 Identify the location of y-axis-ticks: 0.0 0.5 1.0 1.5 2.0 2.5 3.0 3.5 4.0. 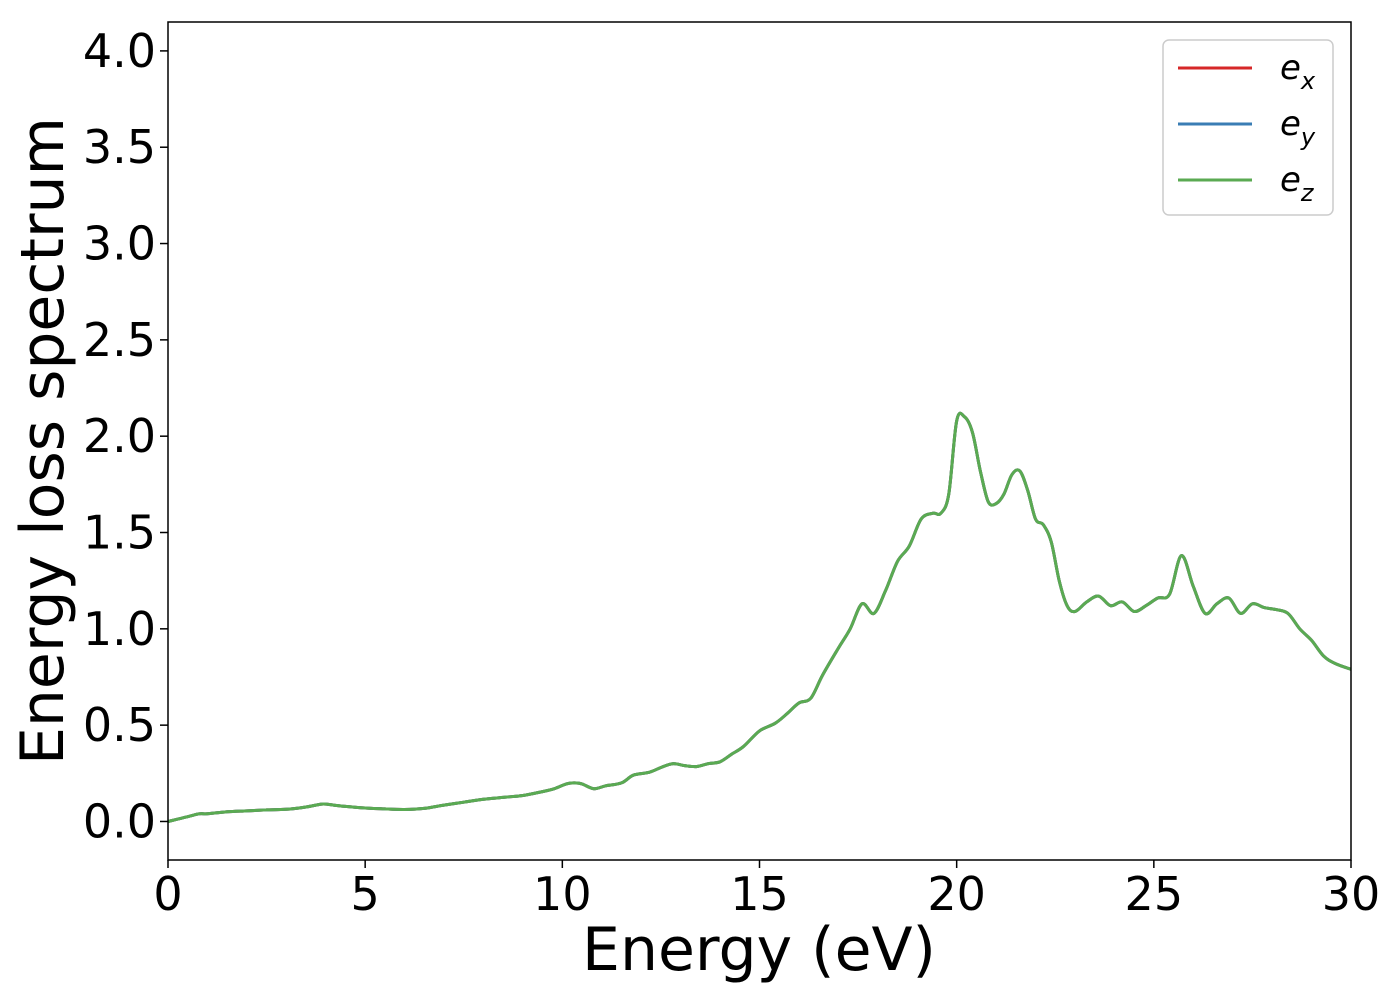
(125, 436).